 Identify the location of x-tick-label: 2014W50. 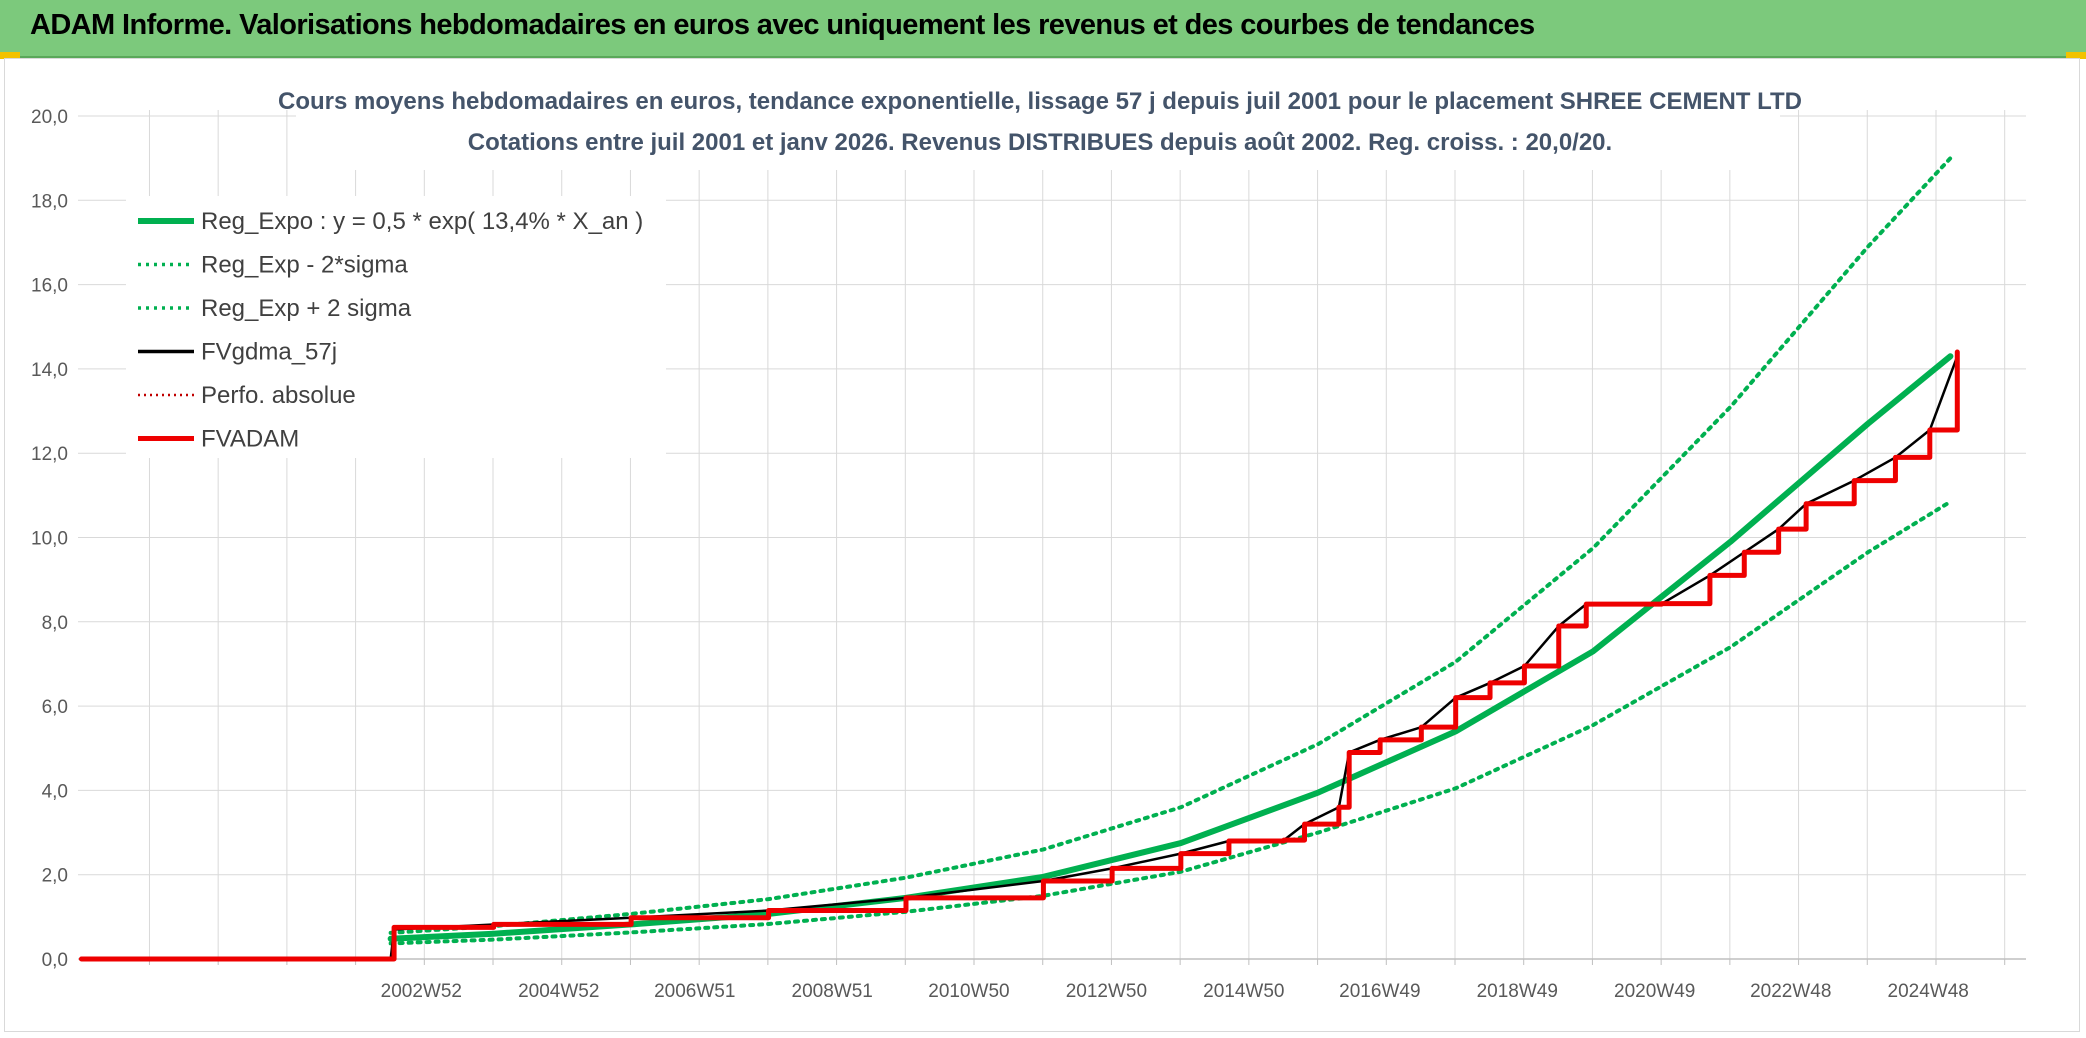
(1243, 991).